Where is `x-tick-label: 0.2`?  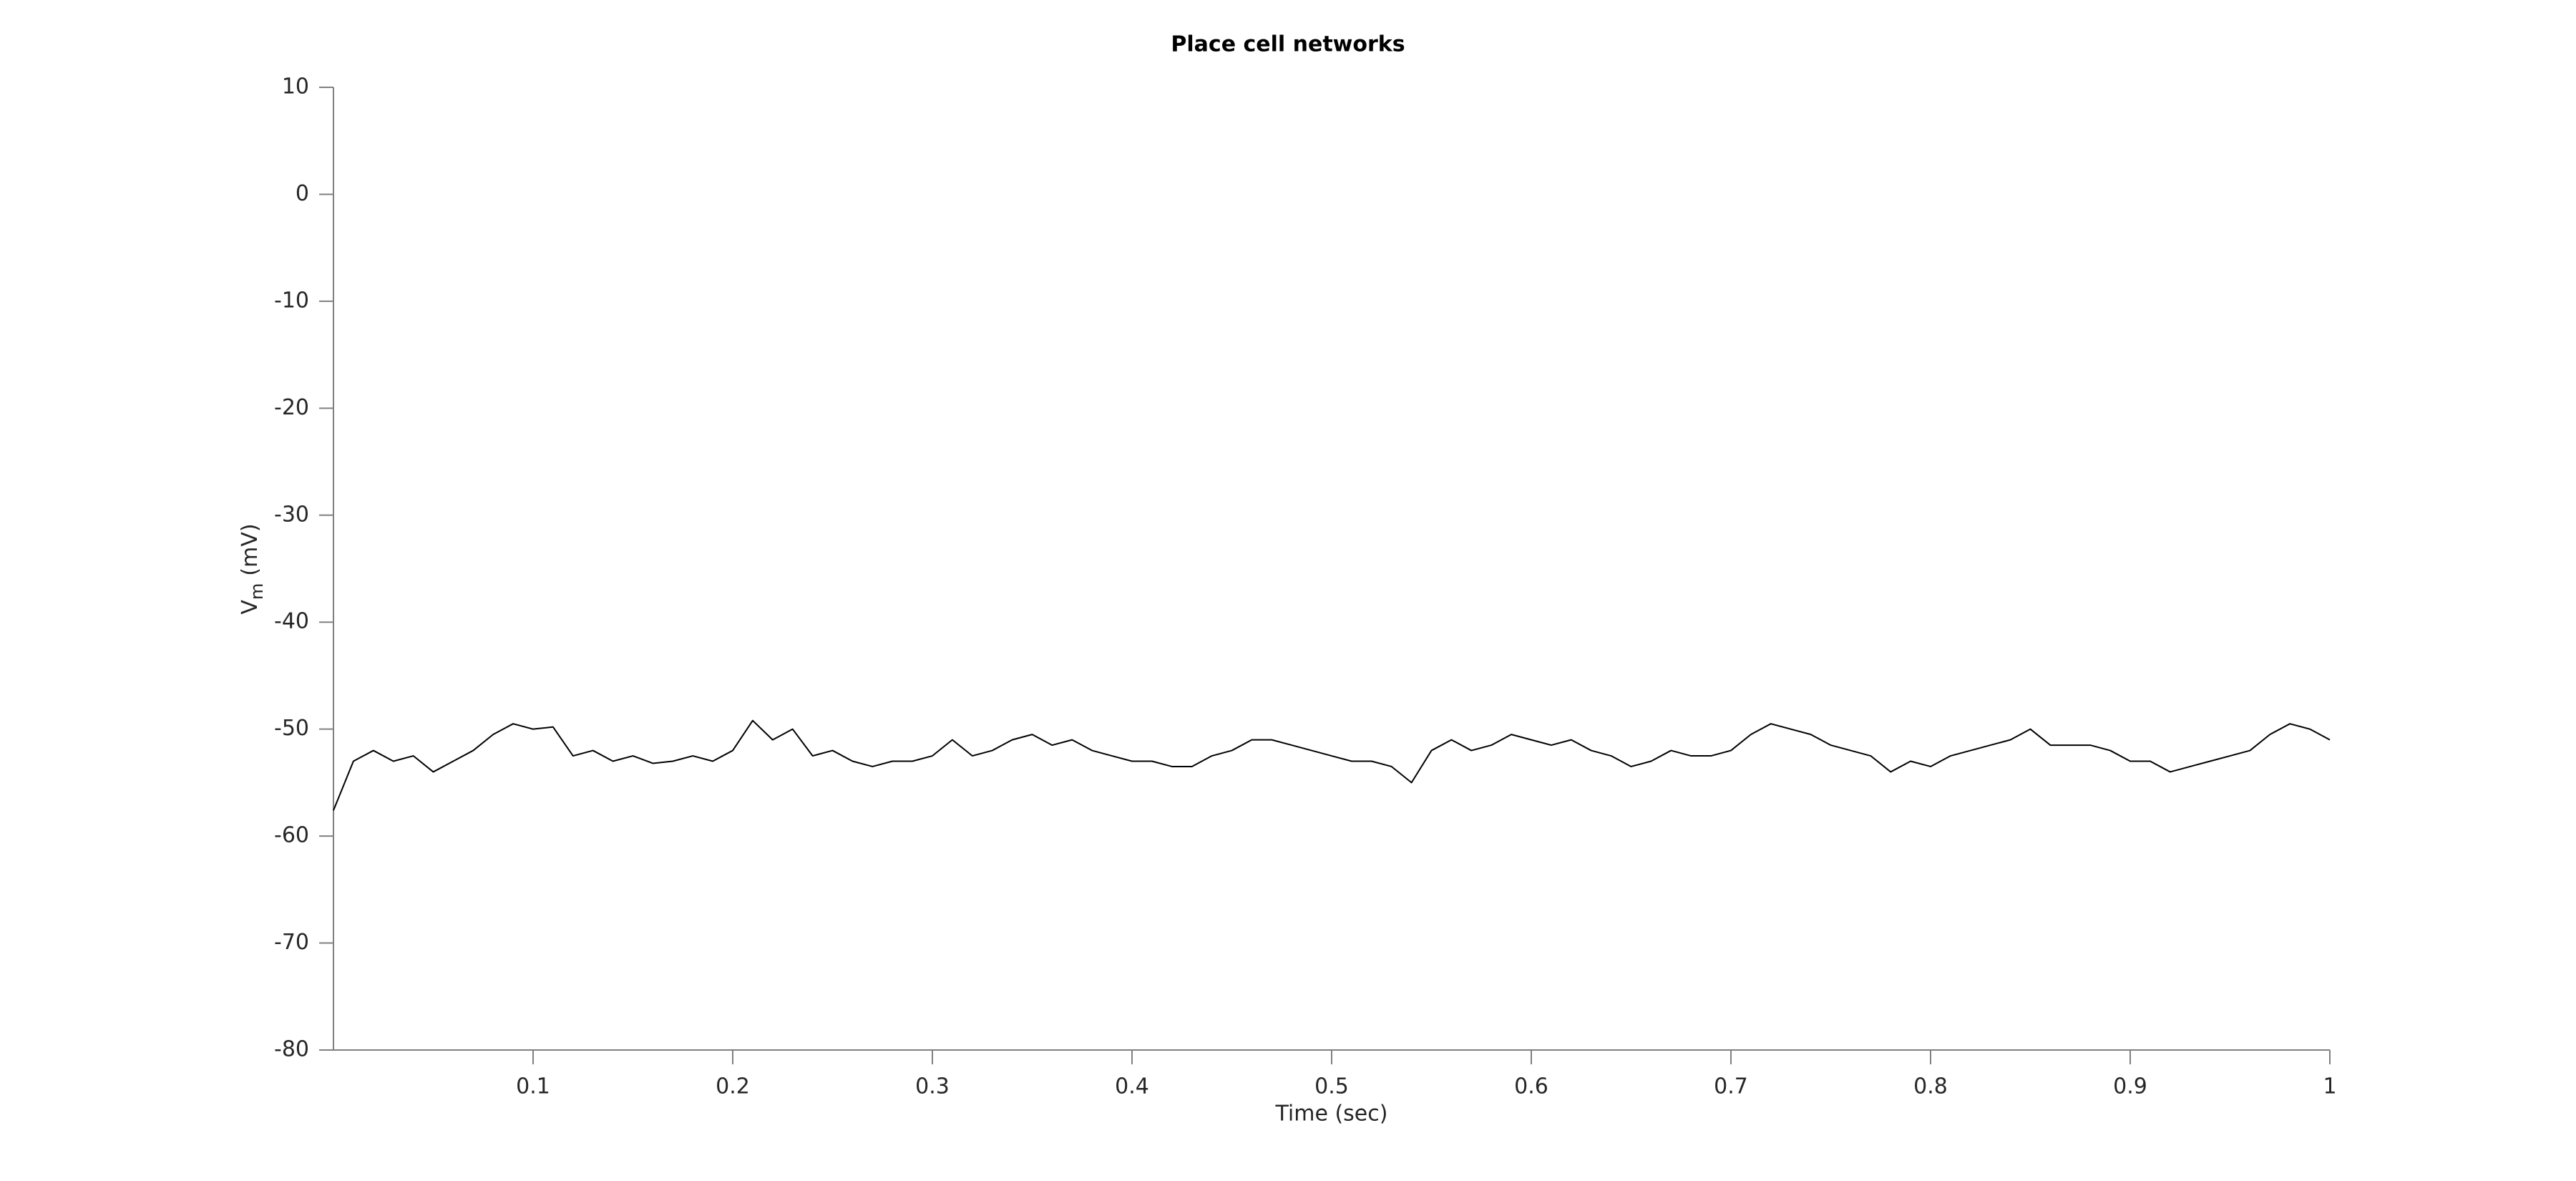 x-tick-label: 0.2 is located at coordinates (733, 1086).